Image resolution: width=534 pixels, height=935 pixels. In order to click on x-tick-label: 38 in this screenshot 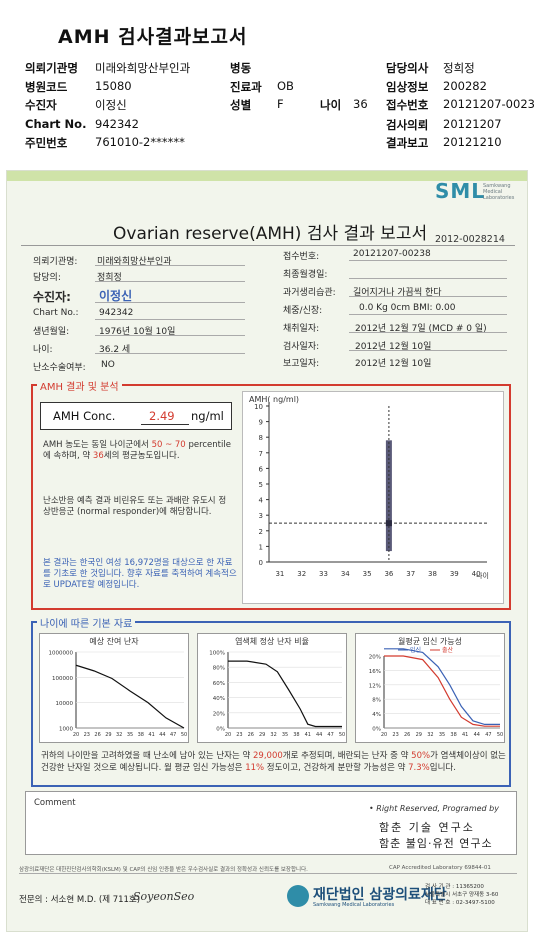, I will do `click(141, 735)`.